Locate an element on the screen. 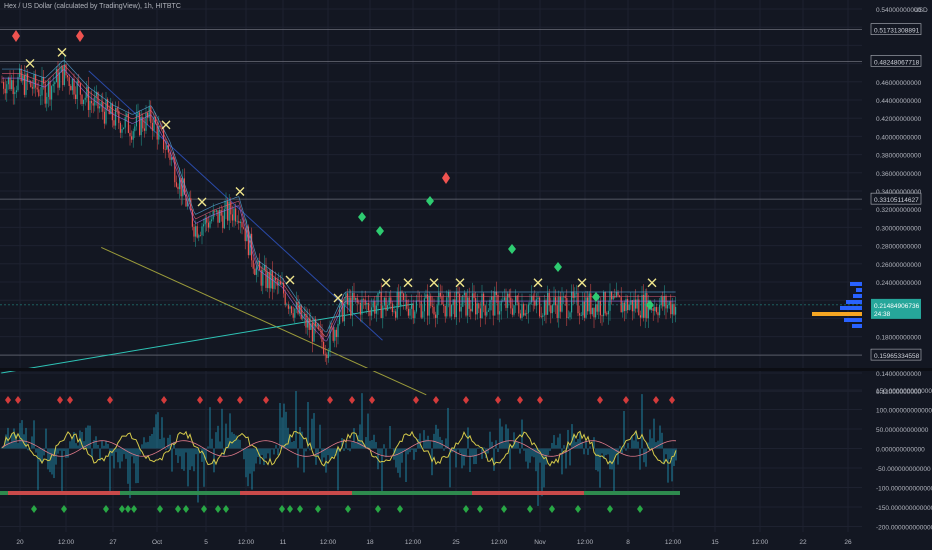 This screenshot has height=550, width=932. osc-tick-label: 150.000000000000 is located at coordinates (904, 391).